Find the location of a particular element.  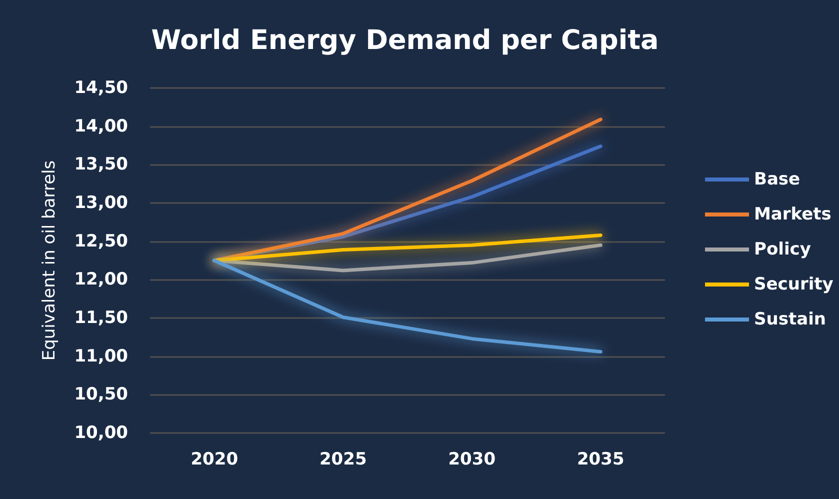

legend-label: Sustain is located at coordinates (790, 320).